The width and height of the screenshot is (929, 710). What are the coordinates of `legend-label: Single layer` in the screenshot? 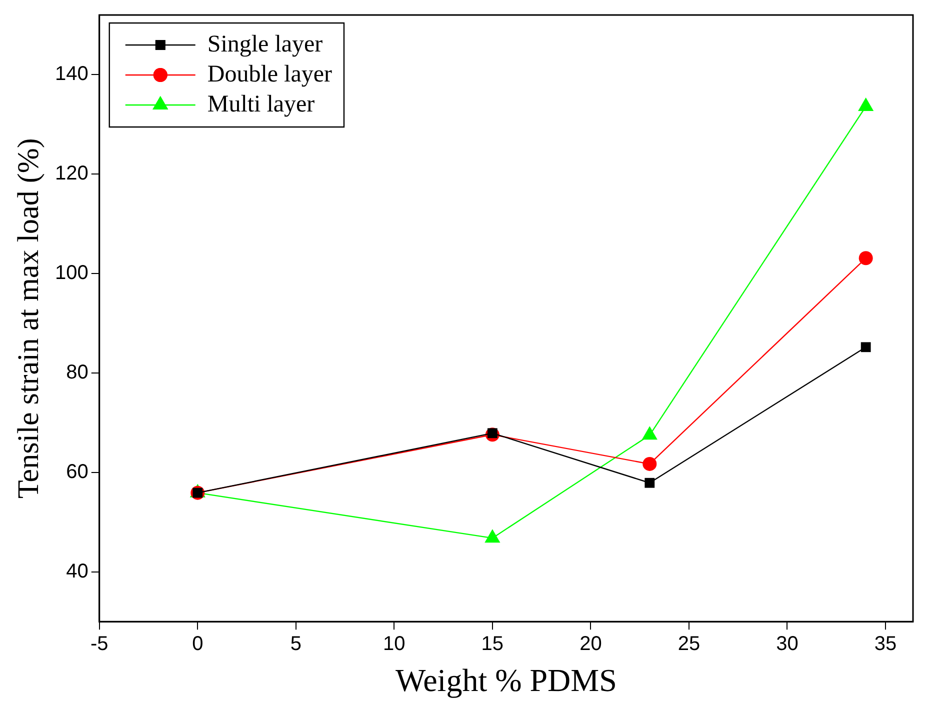 It's located at (265, 44).